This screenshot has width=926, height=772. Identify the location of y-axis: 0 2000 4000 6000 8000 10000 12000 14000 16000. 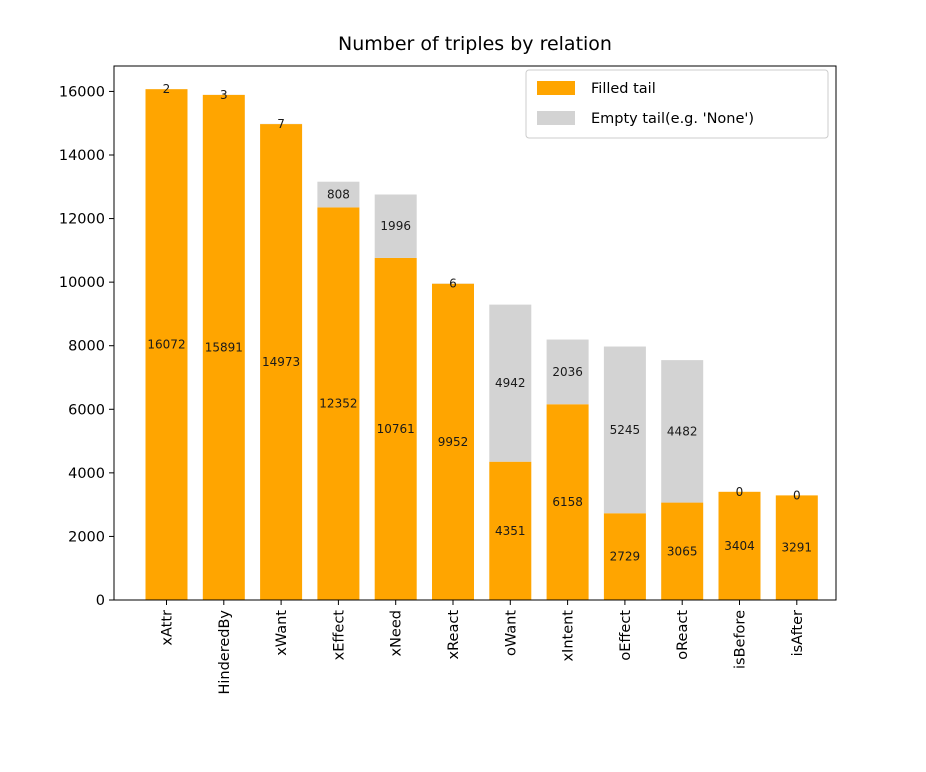
(86, 346).